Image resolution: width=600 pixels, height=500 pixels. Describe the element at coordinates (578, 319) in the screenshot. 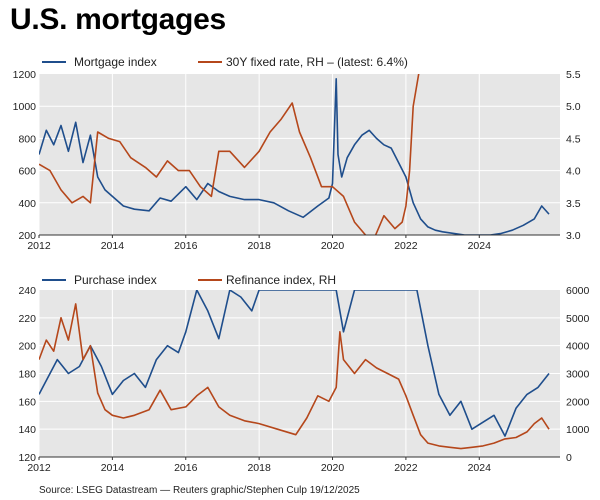

I see `right-tick-label: 5000` at that location.